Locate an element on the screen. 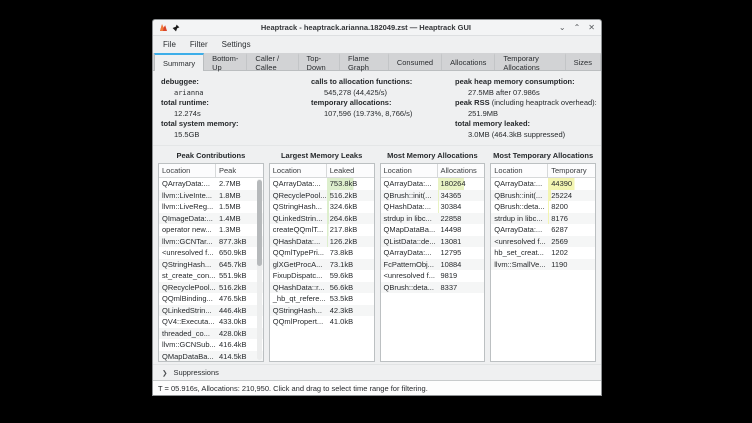 The height and width of the screenshot is (423, 752). table-row: QLinkedStrin... 446.4kB is located at coordinates (211, 310).